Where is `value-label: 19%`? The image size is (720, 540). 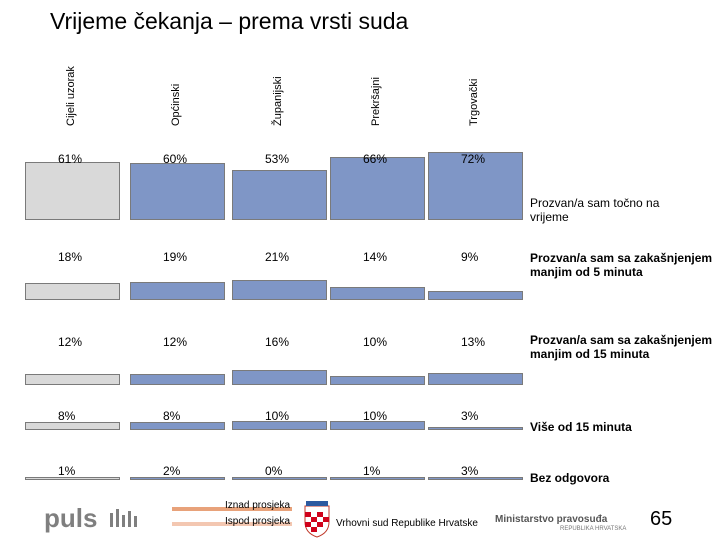
value-label: 19% is located at coordinates (175, 257).